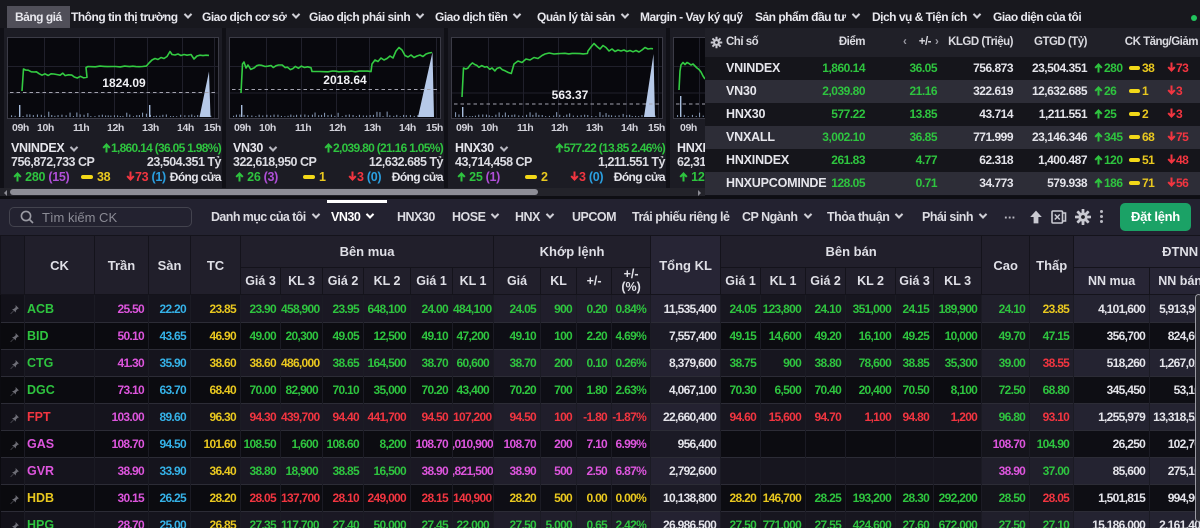  What do you see at coordinates (124, 83) in the screenshot?
I see `svg-text: 1824.09` at bounding box center [124, 83].